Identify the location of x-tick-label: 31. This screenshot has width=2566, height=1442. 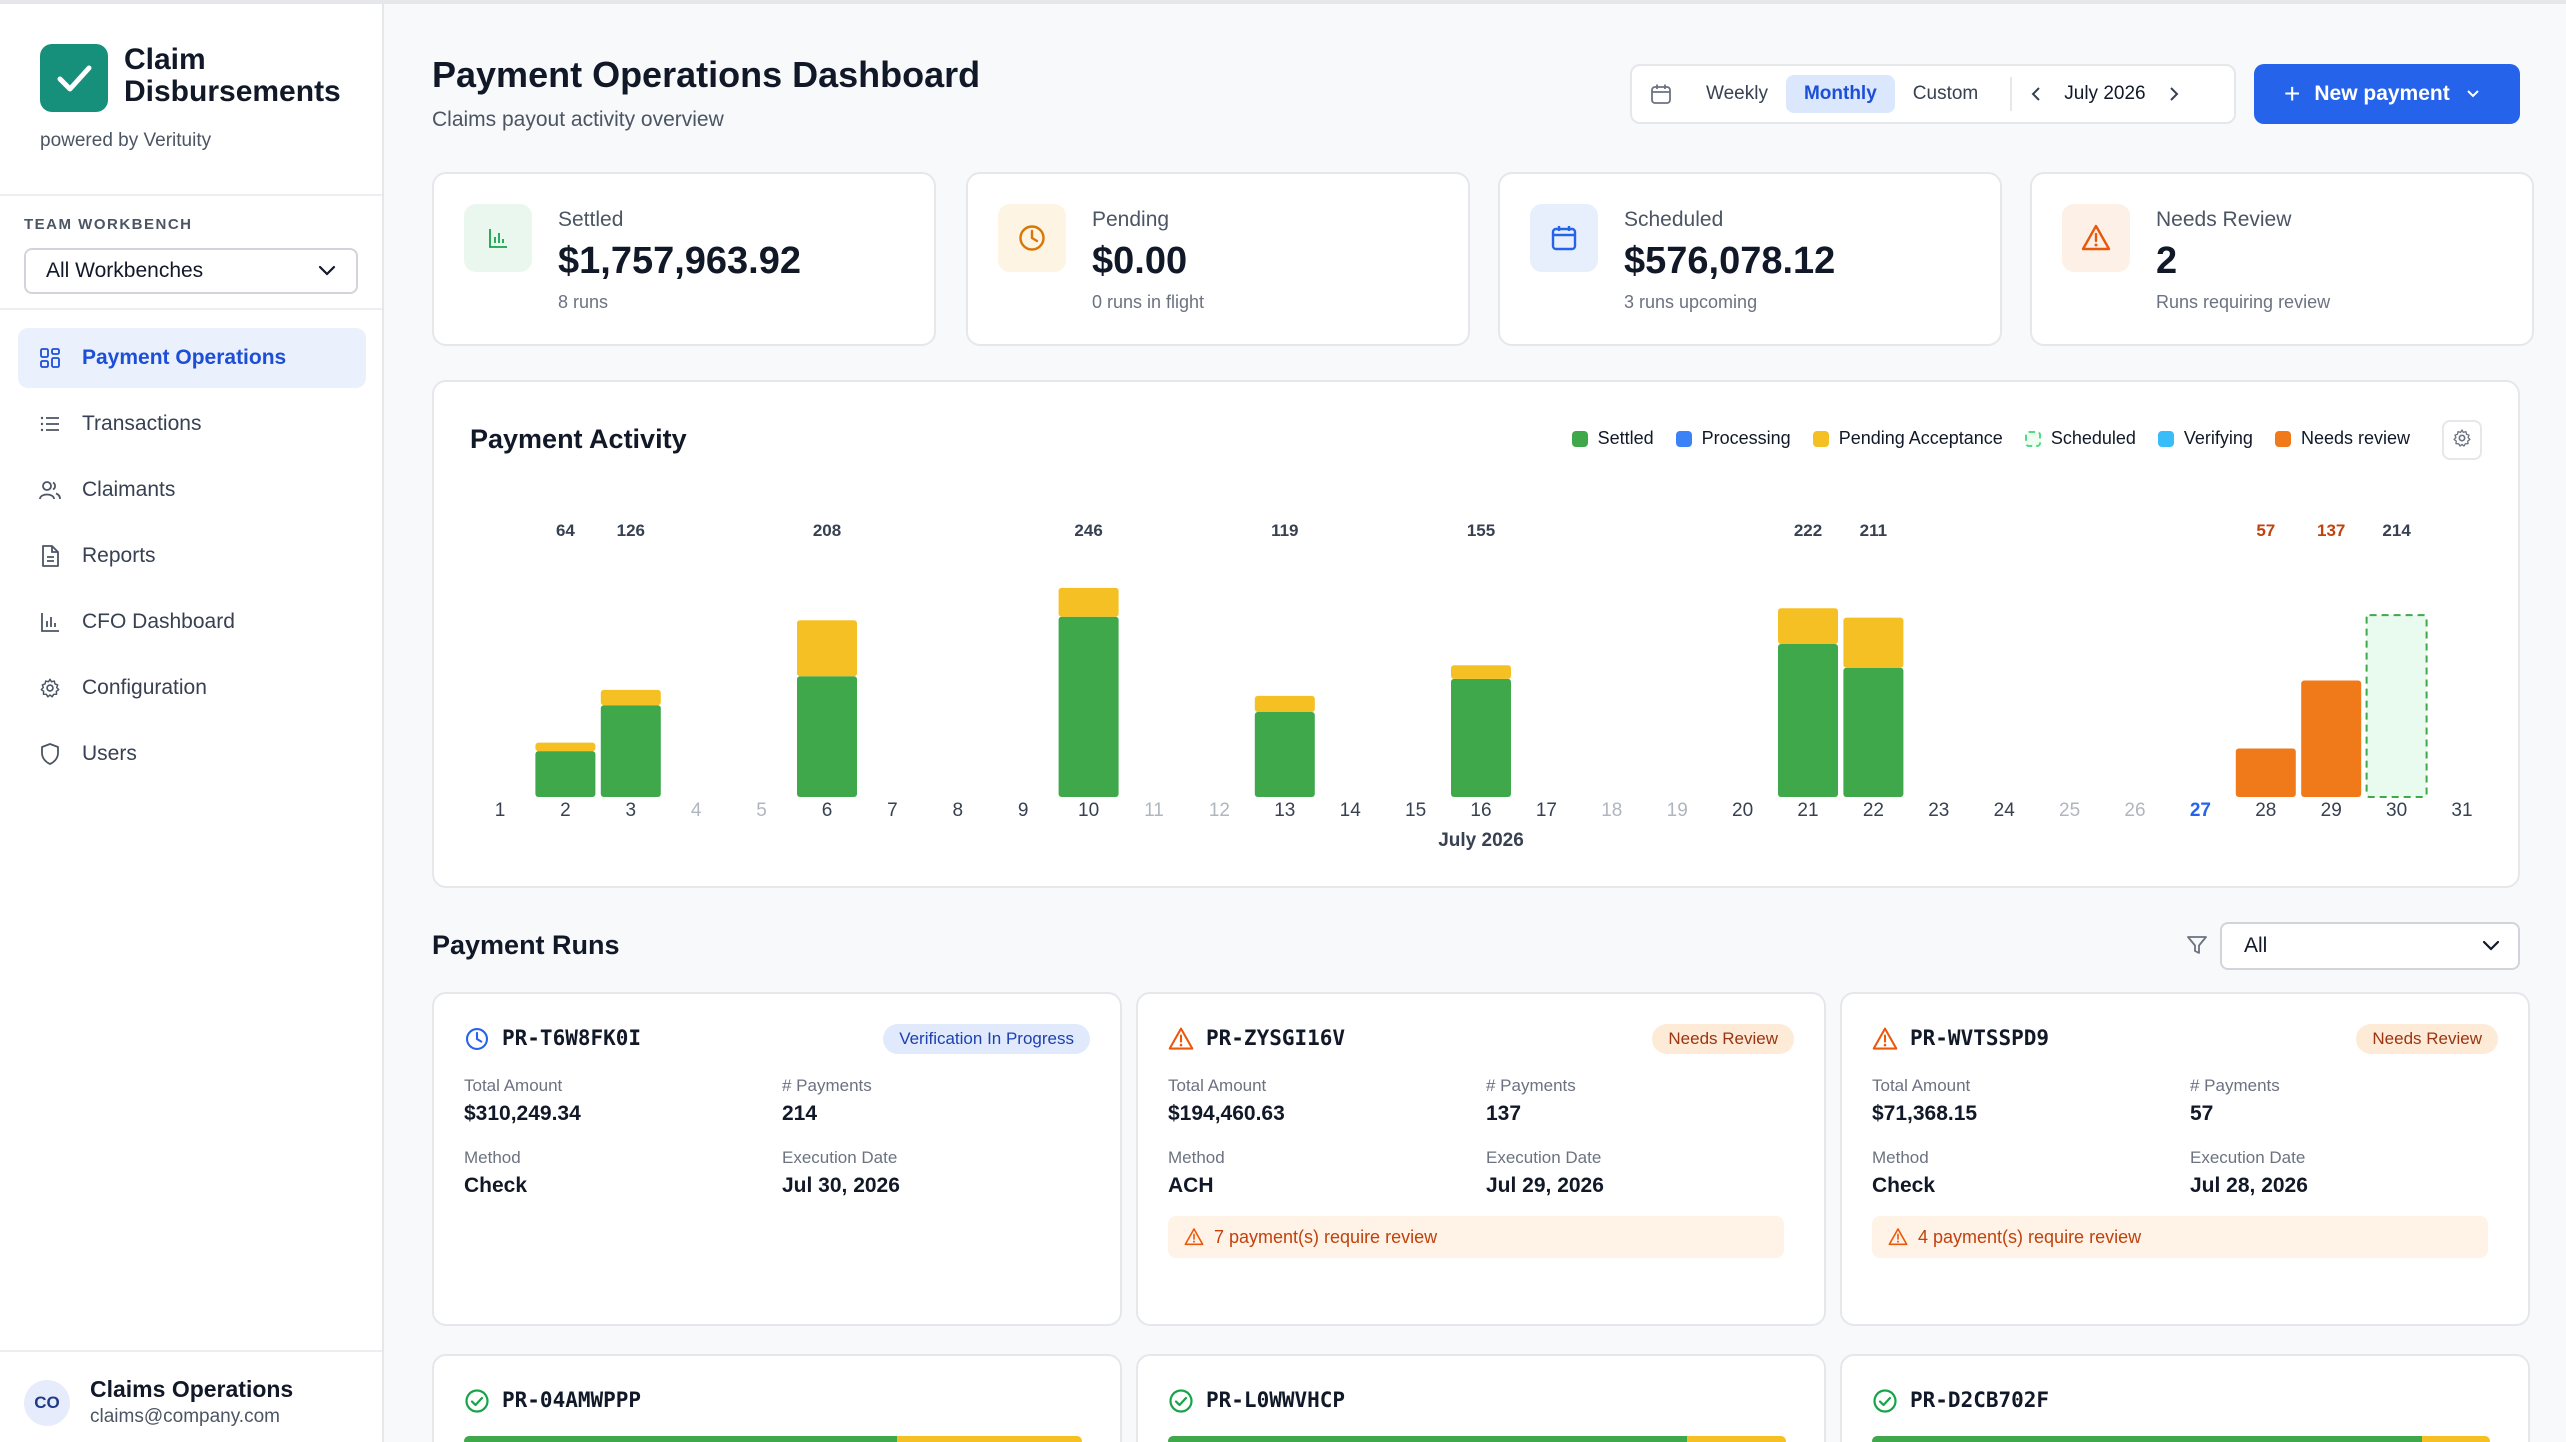
(2461, 810).